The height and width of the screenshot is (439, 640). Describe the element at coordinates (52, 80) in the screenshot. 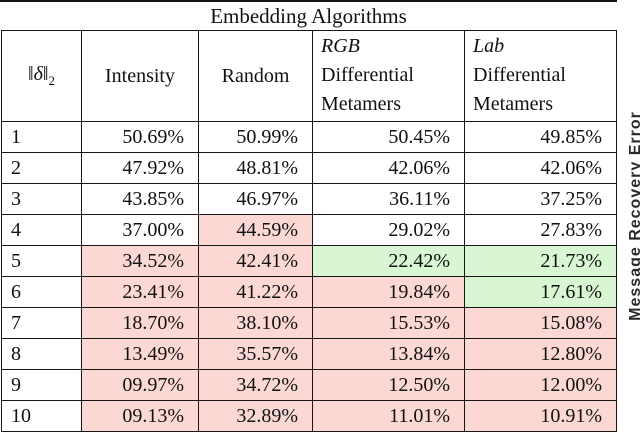

I see `norm-subscript: 2` at that location.